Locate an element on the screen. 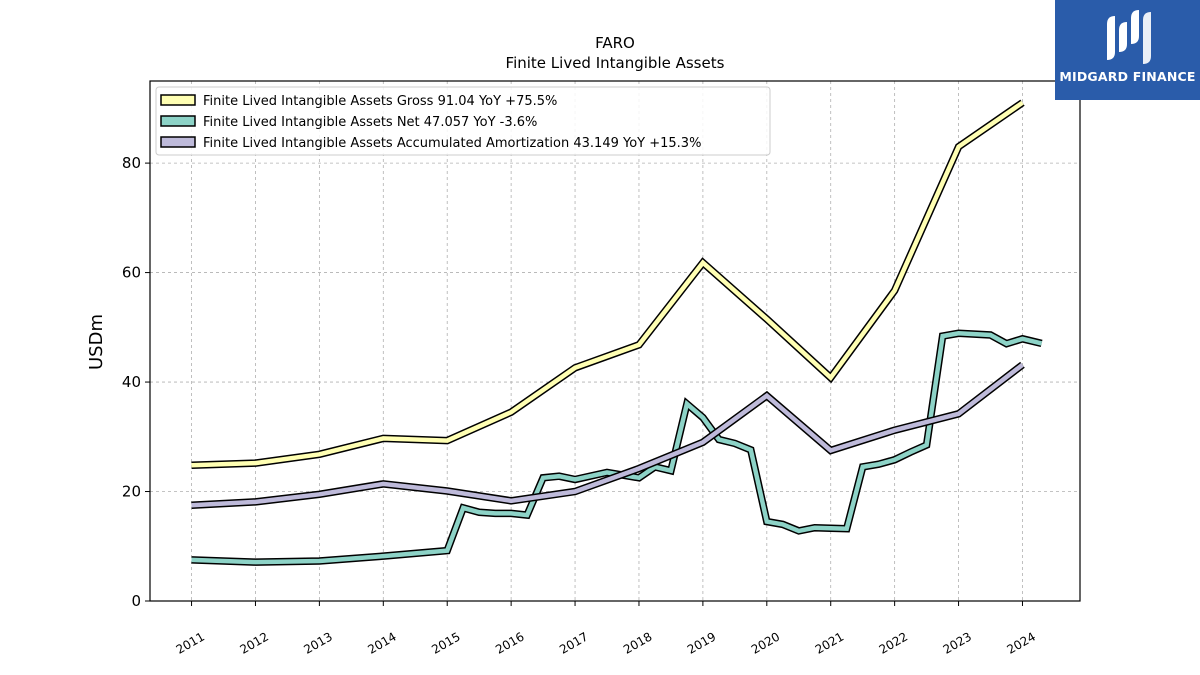 The image size is (1200, 675). x-tick-label: 2019 is located at coordinates (701, 642).